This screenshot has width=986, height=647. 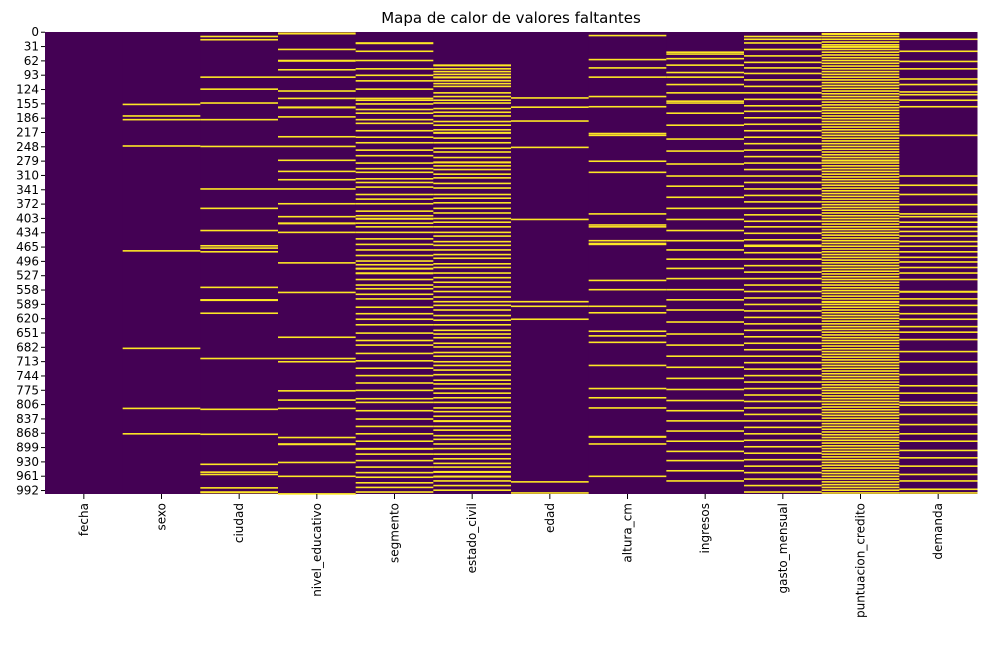 What do you see at coordinates (239, 263) in the screenshot?
I see `heatmap-column-ciudad` at bounding box center [239, 263].